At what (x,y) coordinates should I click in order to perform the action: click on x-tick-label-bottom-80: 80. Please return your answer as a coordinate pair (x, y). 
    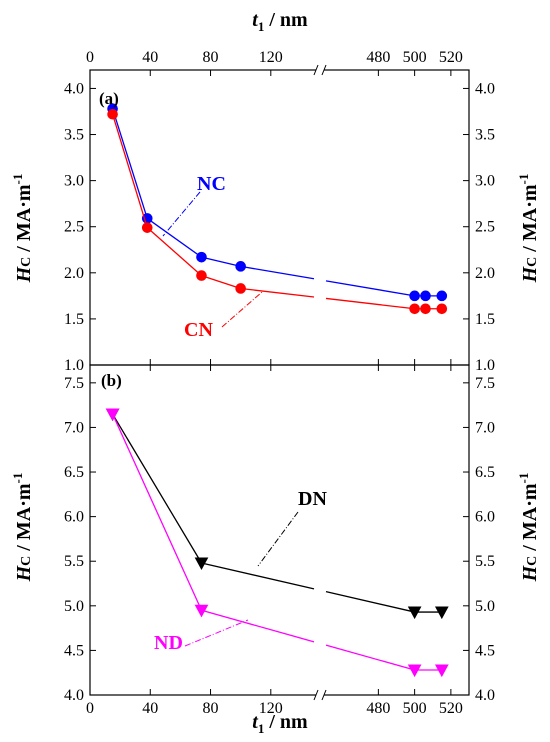
    Looking at the image, I should click on (211, 708).